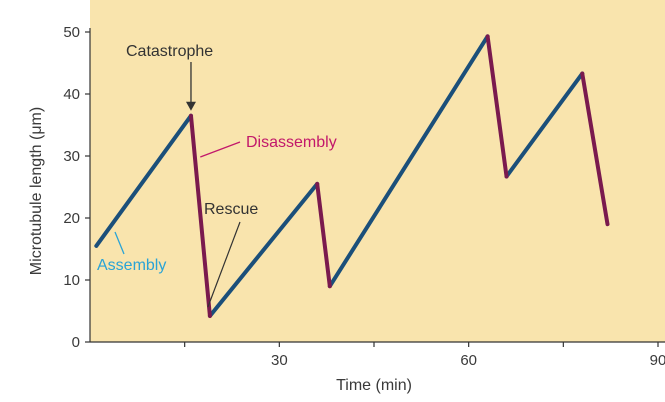  Describe the element at coordinates (657, 360) in the screenshot. I see `x-tick-label: 90` at that location.